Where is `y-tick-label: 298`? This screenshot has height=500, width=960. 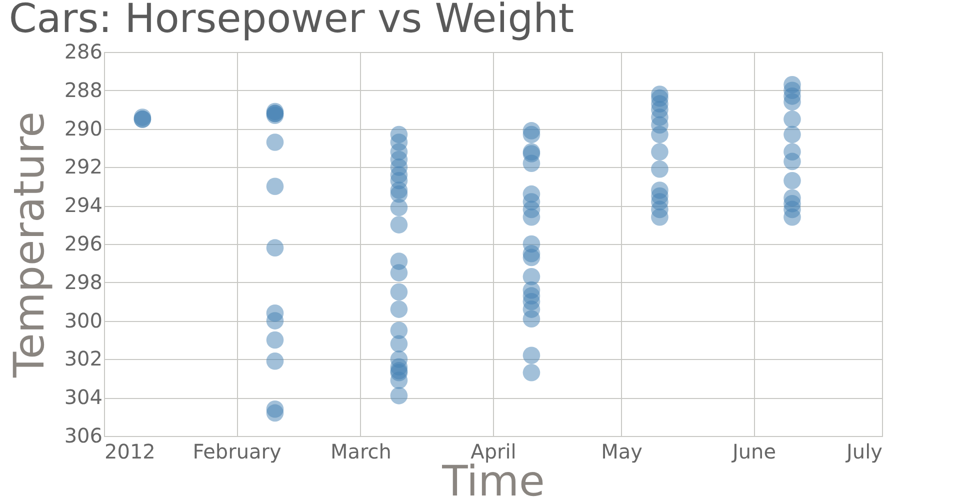 y-tick-label: 298 is located at coordinates (83, 282).